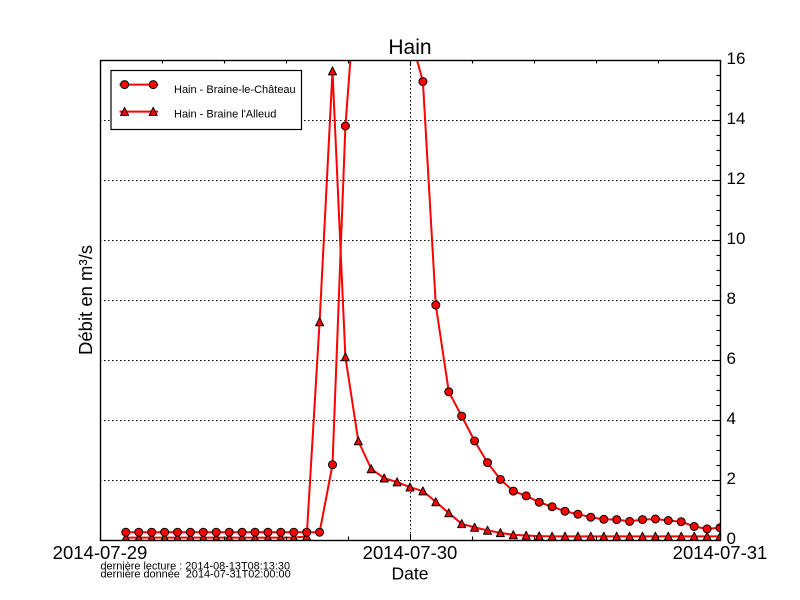 Image resolution: width=800 pixels, height=600 pixels. Describe the element at coordinates (731, 478) in the screenshot. I see `svg-text: 2` at that location.